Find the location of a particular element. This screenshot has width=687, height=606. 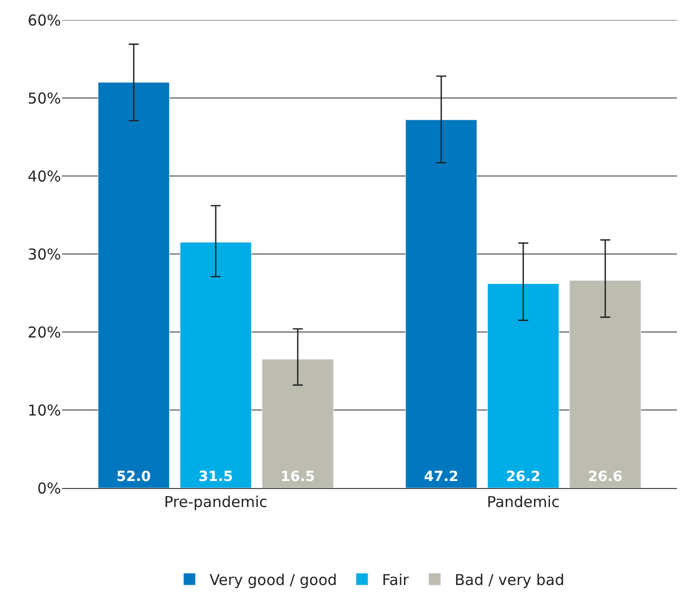

y-tick-label: 30% is located at coordinates (44, 254).